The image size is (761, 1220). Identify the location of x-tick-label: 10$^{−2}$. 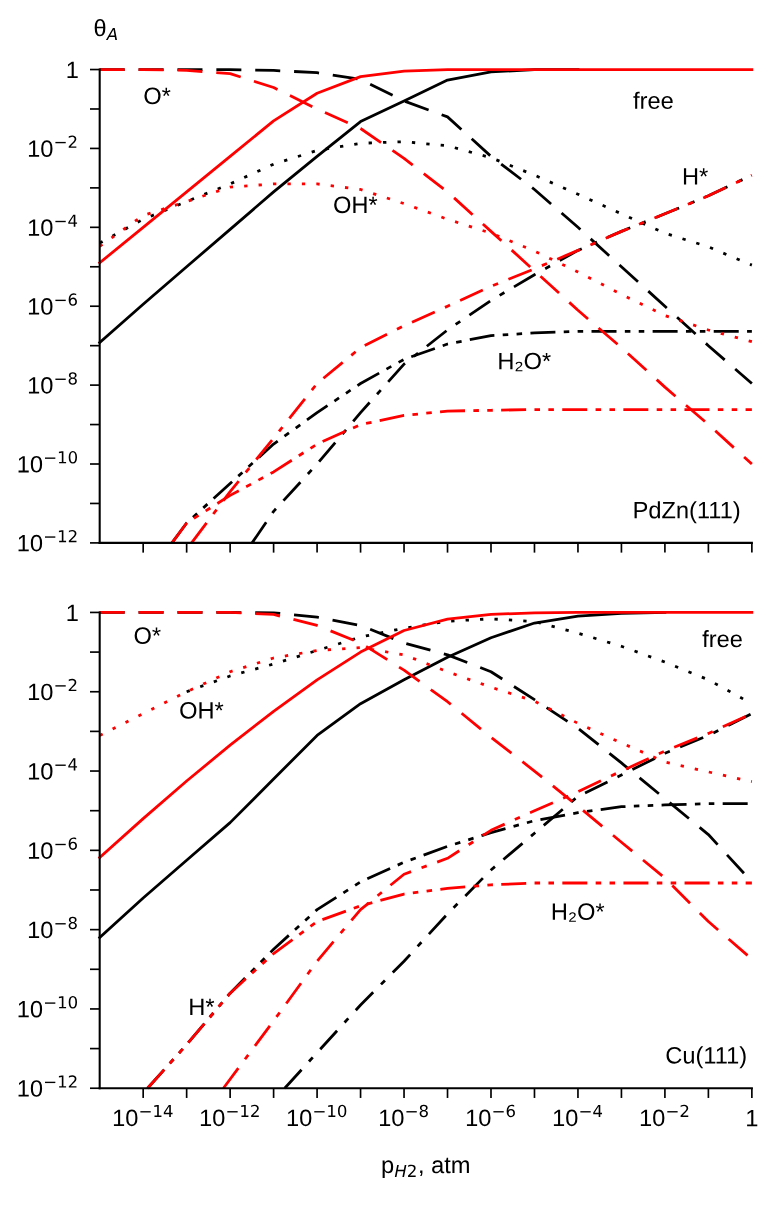
(664, 1115).